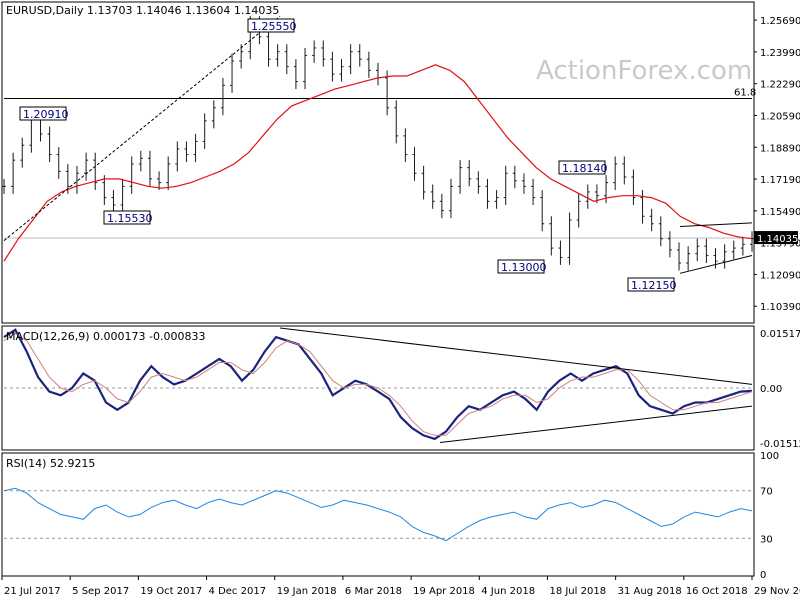 Image resolution: width=800 pixels, height=600 pixels. What do you see at coordinates (763, 575) in the screenshot?
I see `rsi-tick-label: 0` at bounding box center [763, 575].